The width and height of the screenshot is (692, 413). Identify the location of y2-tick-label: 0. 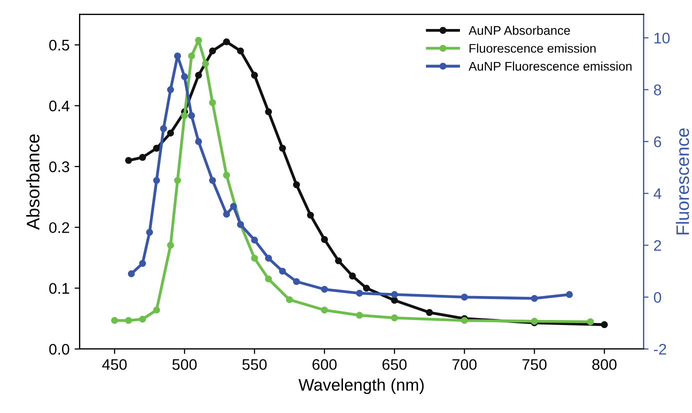
(658, 297).